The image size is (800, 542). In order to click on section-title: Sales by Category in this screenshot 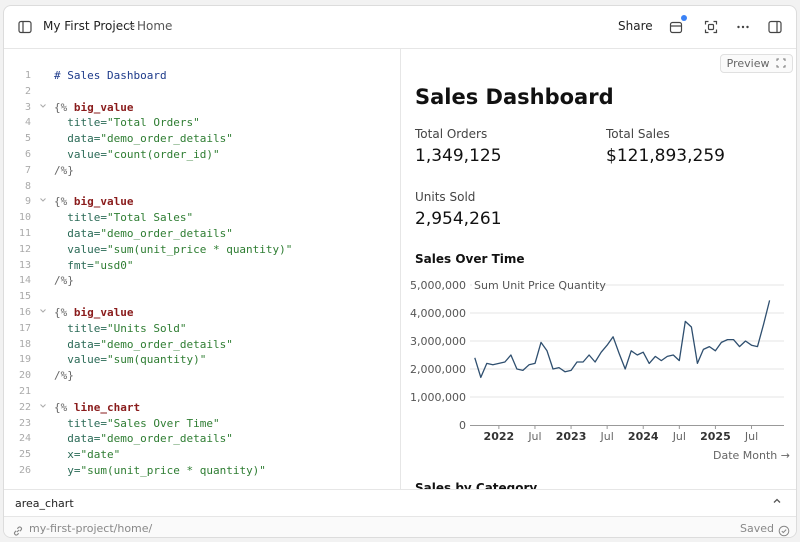, I will do `click(476, 485)`.